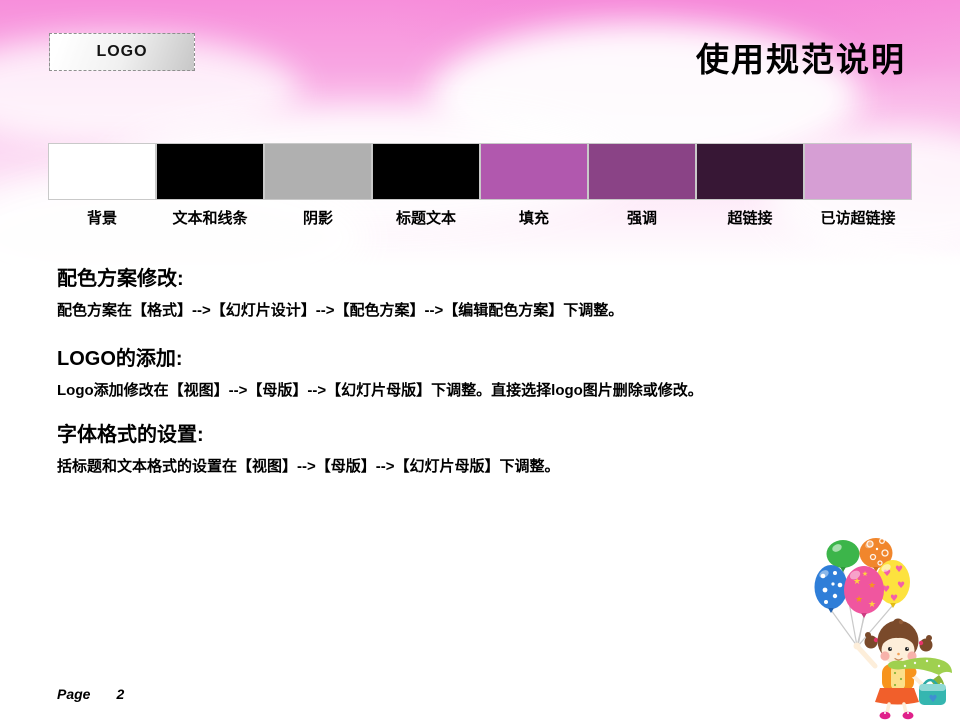 Image resolution: width=960 pixels, height=720 pixels. Describe the element at coordinates (864, 592) in the screenshot. I see `balloon-pink: ★ ★ ★ ★ ★` at that location.